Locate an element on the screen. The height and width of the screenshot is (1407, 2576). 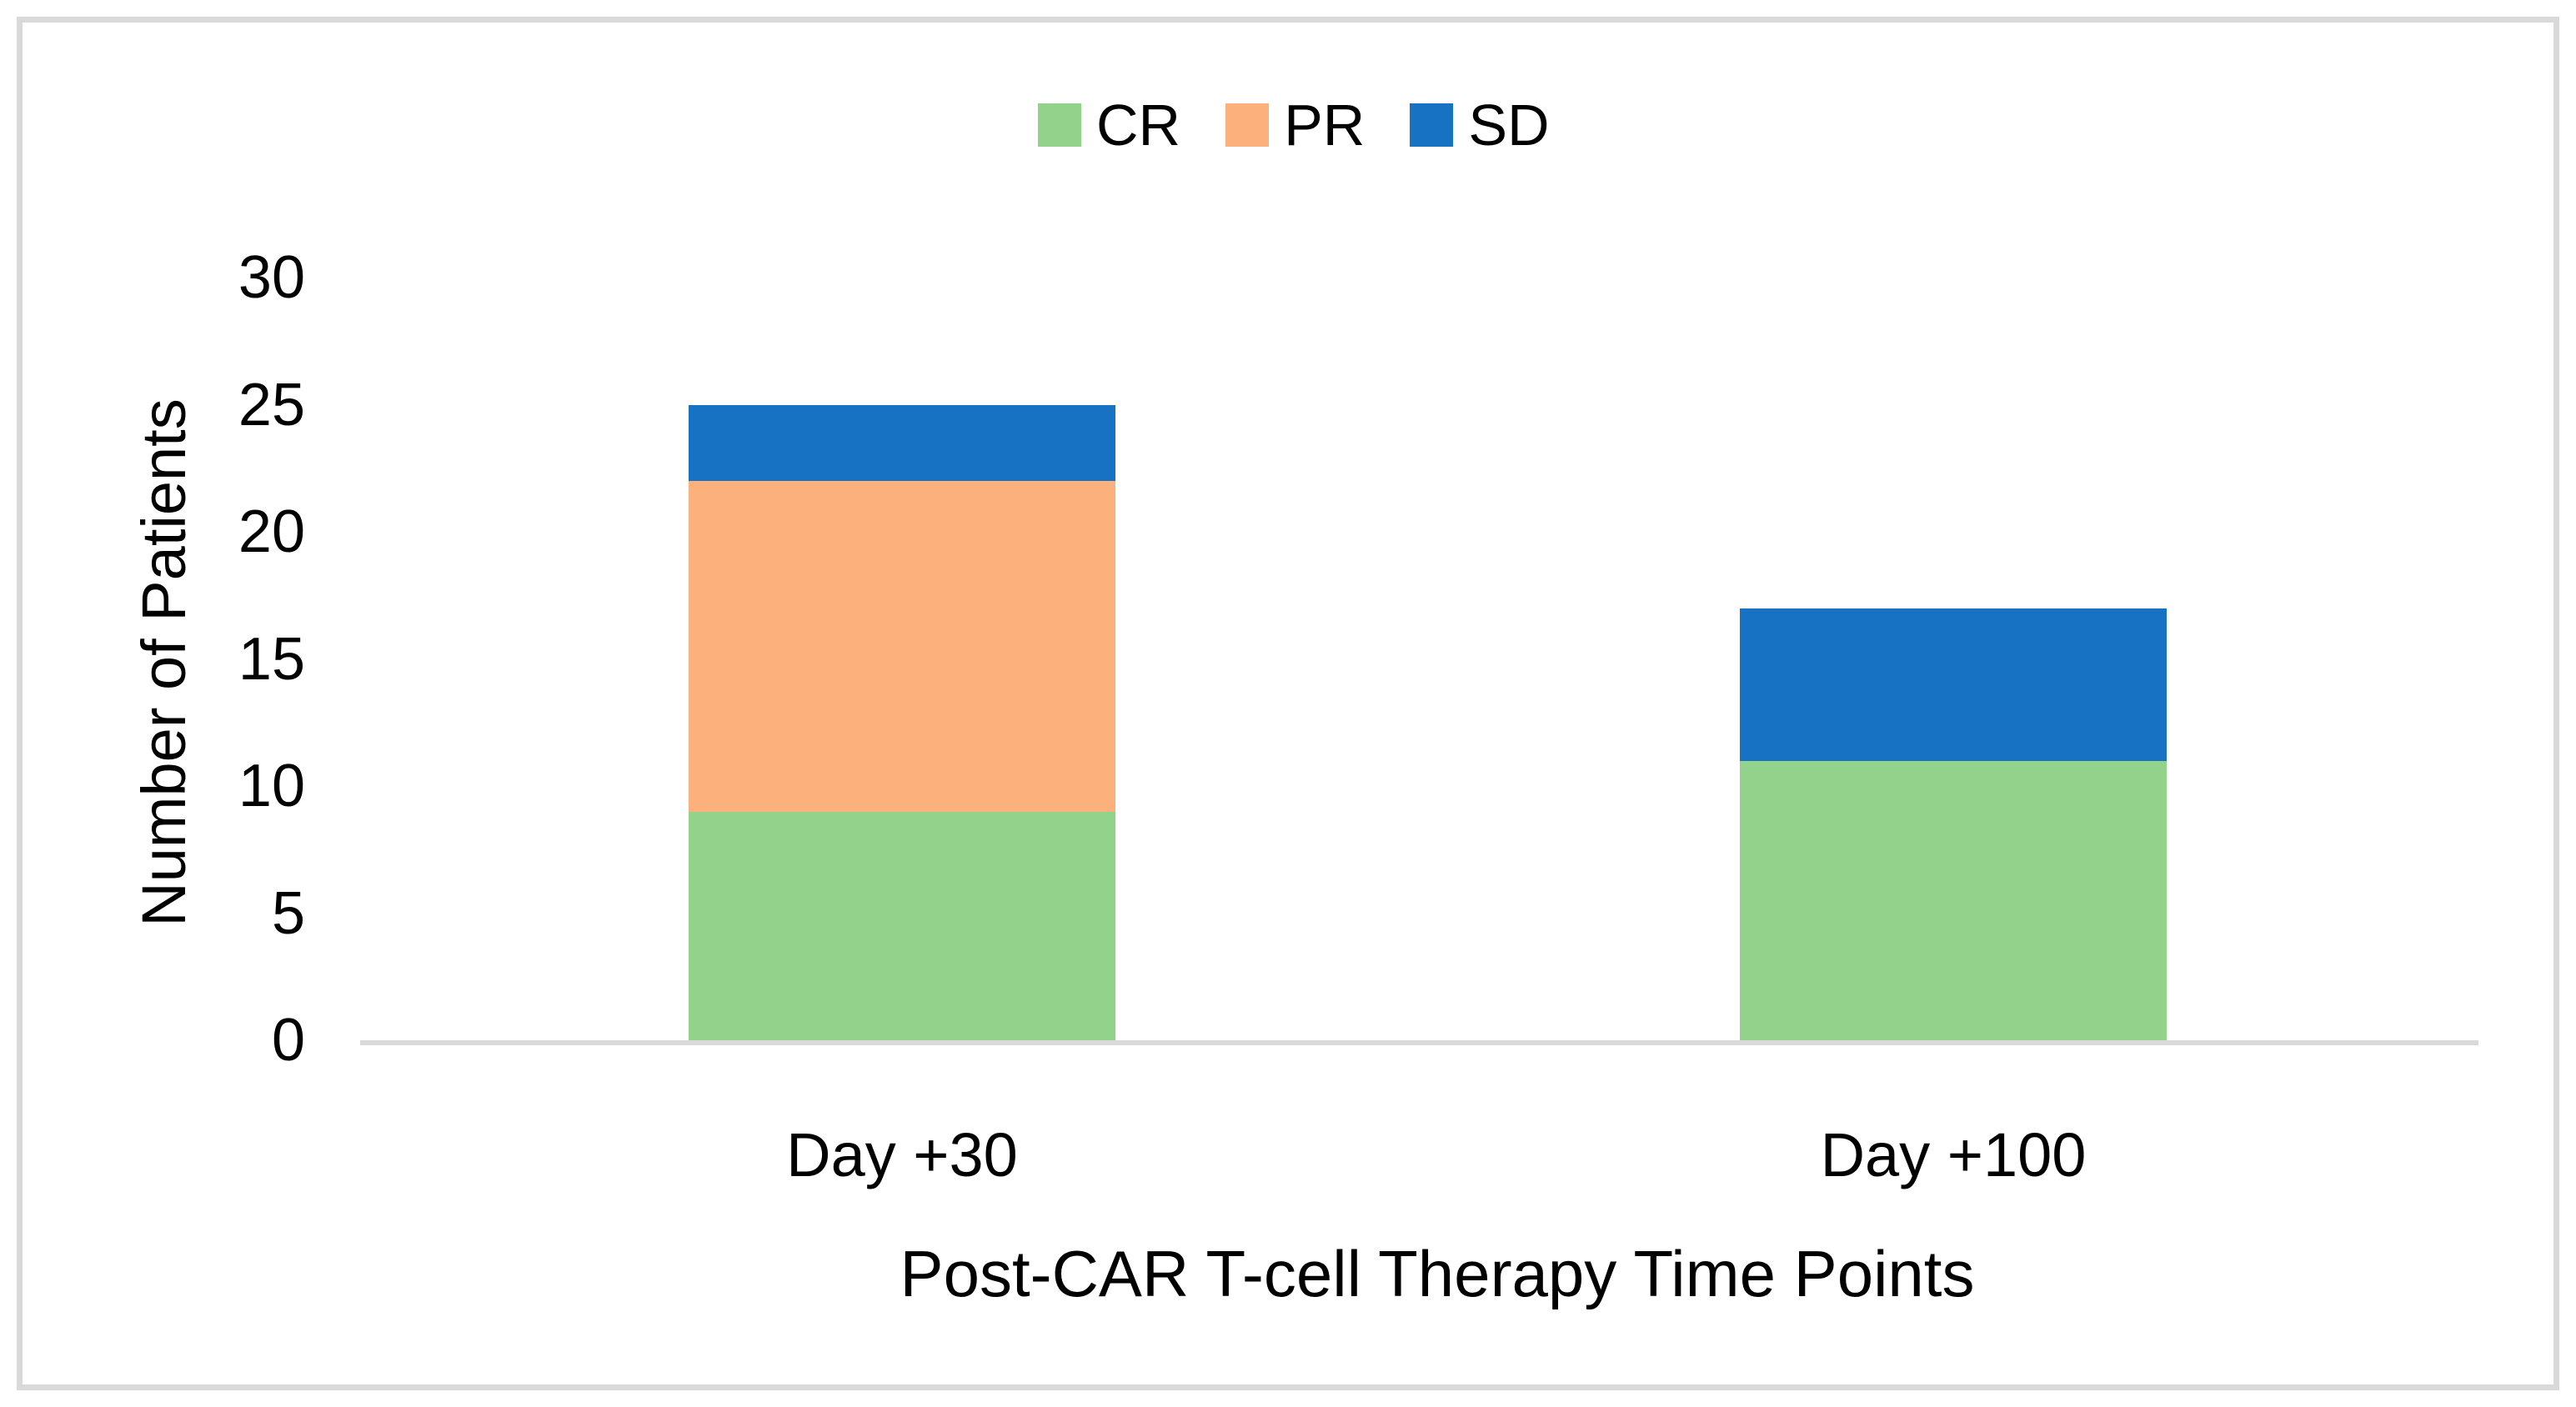
y-tick-label-20: 20 is located at coordinates (271, 531).